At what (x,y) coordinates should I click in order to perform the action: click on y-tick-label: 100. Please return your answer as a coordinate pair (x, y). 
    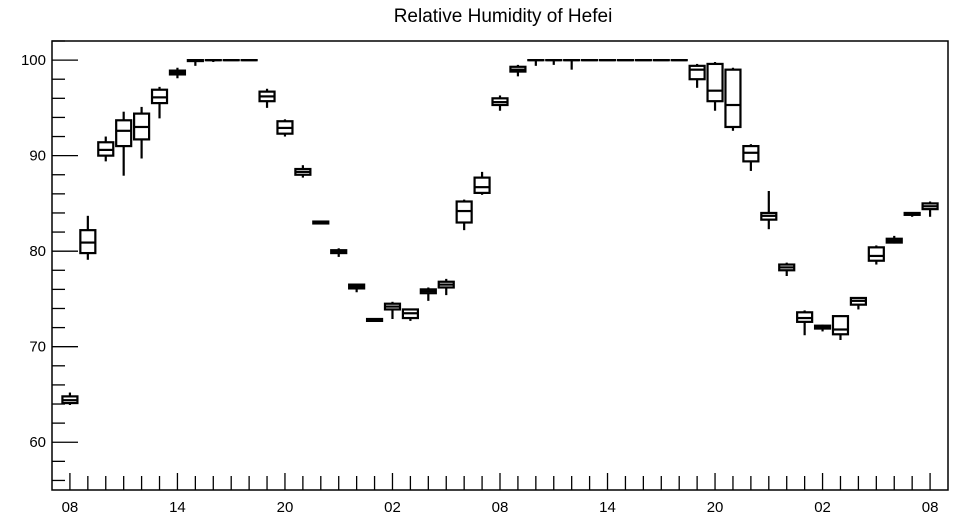
    Looking at the image, I should click on (33, 60).